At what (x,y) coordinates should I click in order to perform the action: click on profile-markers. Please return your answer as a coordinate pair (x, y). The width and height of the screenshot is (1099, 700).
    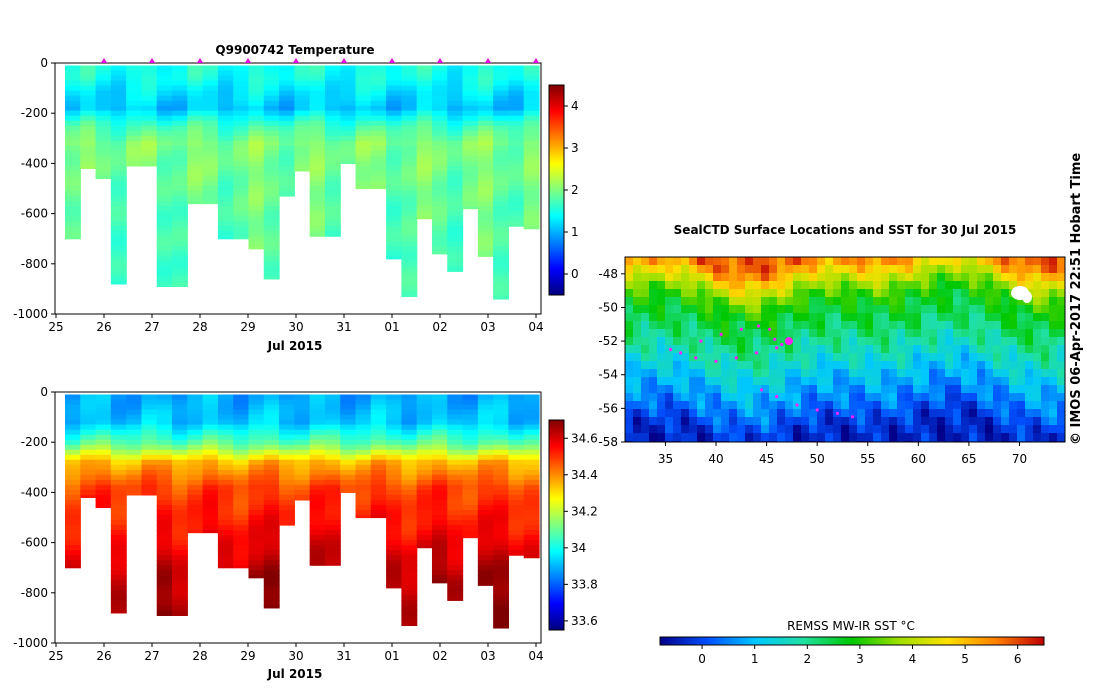
    Looking at the image, I should click on (320, 60).